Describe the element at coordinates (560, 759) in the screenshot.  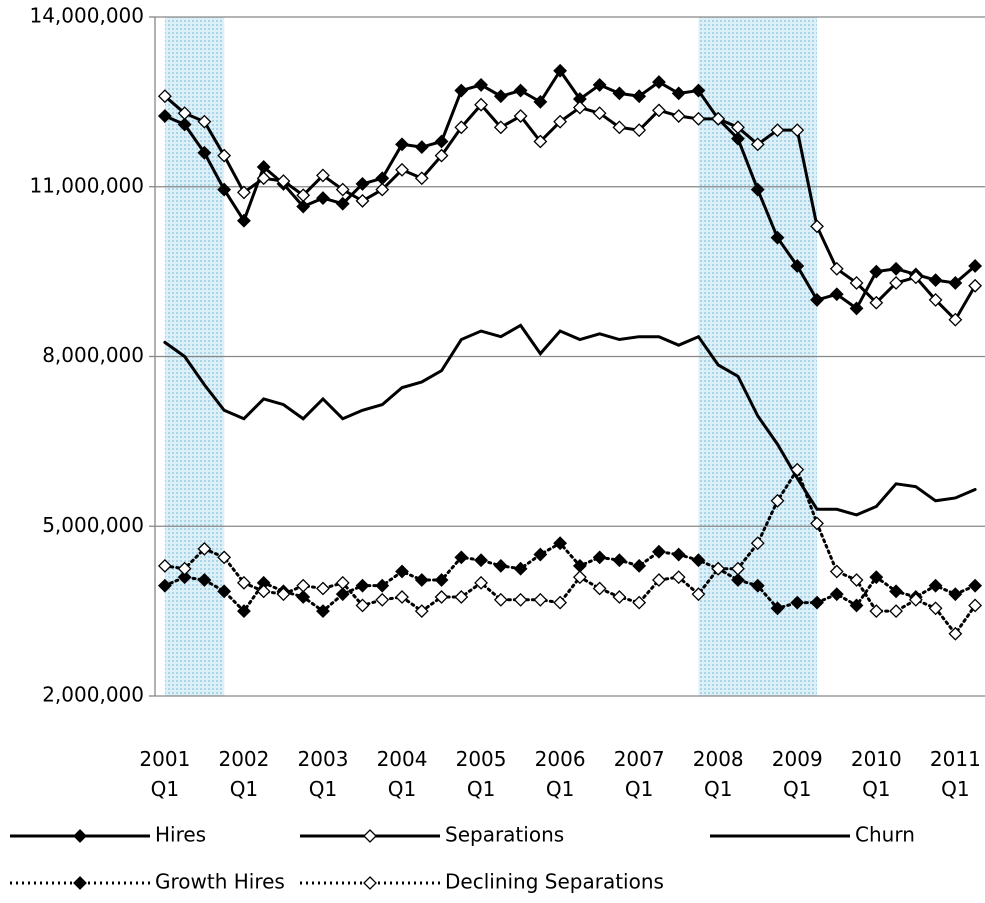
I see `x-tick-label-line: 2006` at that location.